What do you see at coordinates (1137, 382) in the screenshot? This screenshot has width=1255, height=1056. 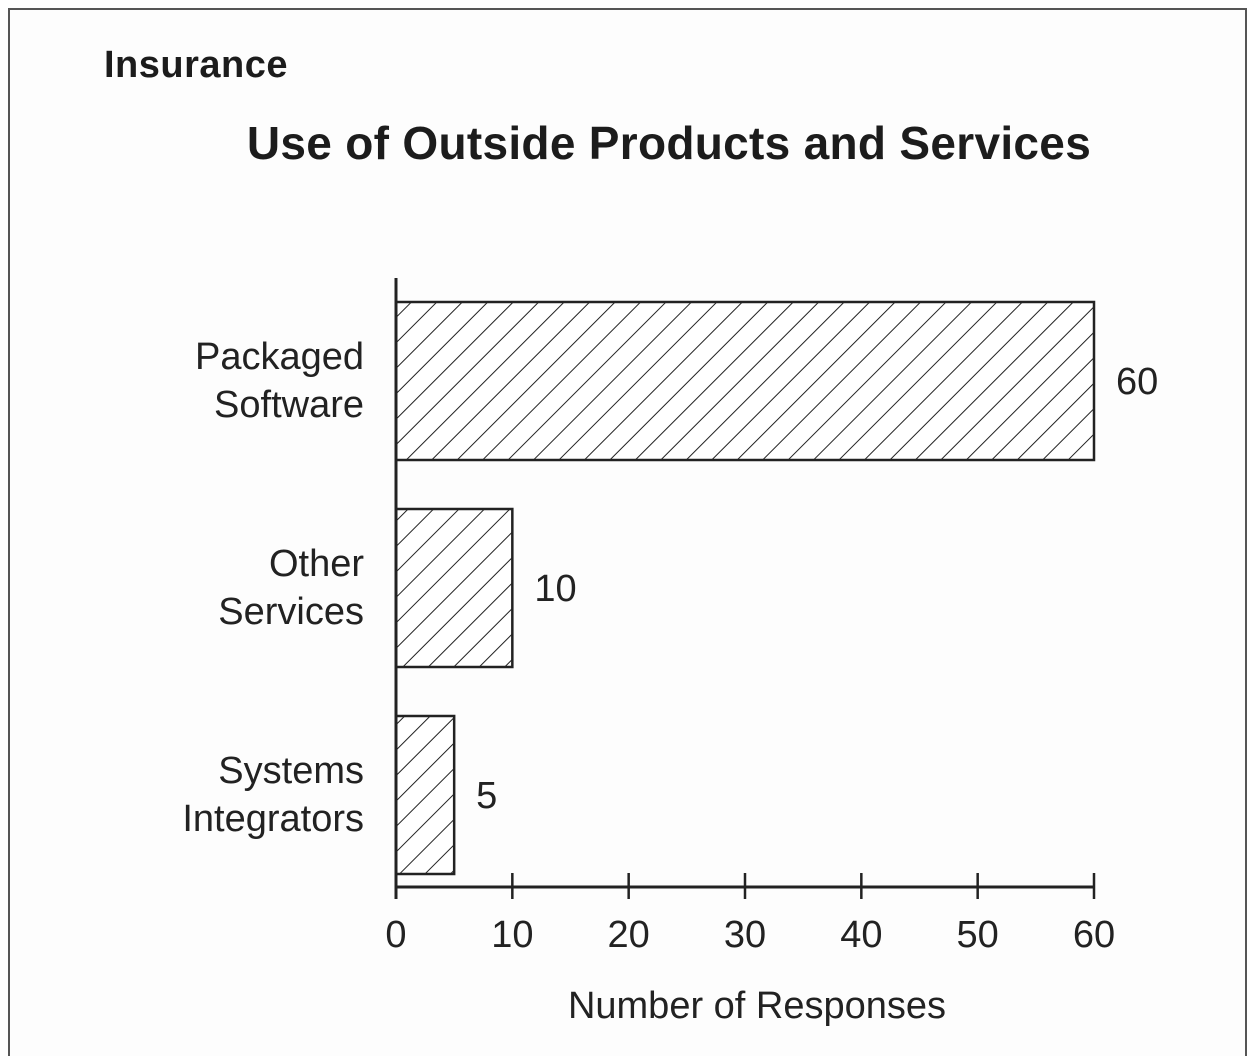 I see `data-label: 60` at bounding box center [1137, 382].